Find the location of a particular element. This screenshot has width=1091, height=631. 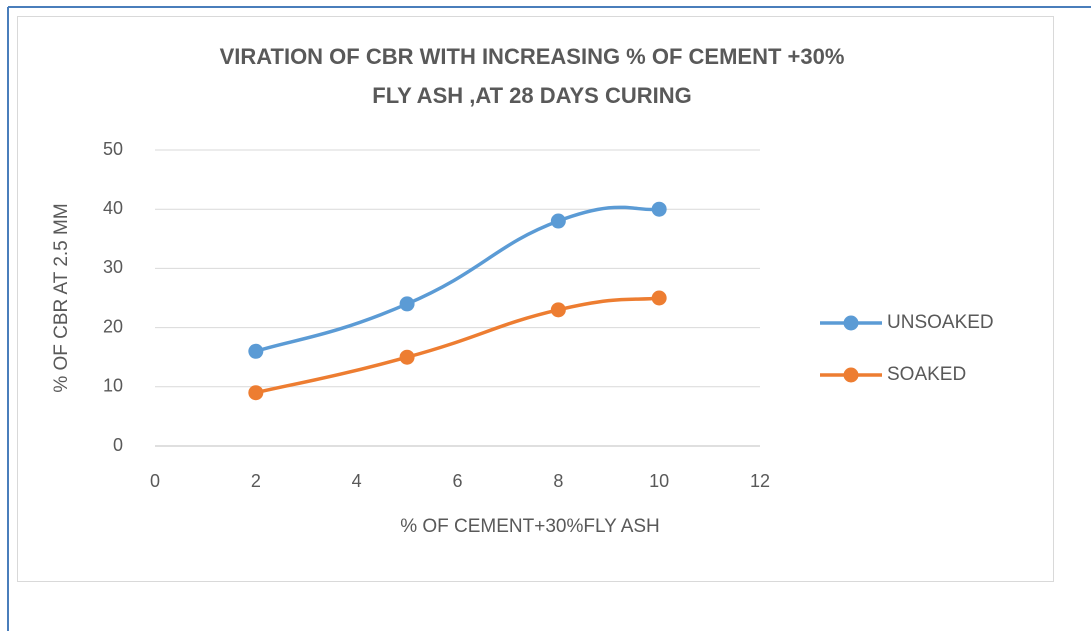

y-tick-label: 10 is located at coordinates (113, 386).